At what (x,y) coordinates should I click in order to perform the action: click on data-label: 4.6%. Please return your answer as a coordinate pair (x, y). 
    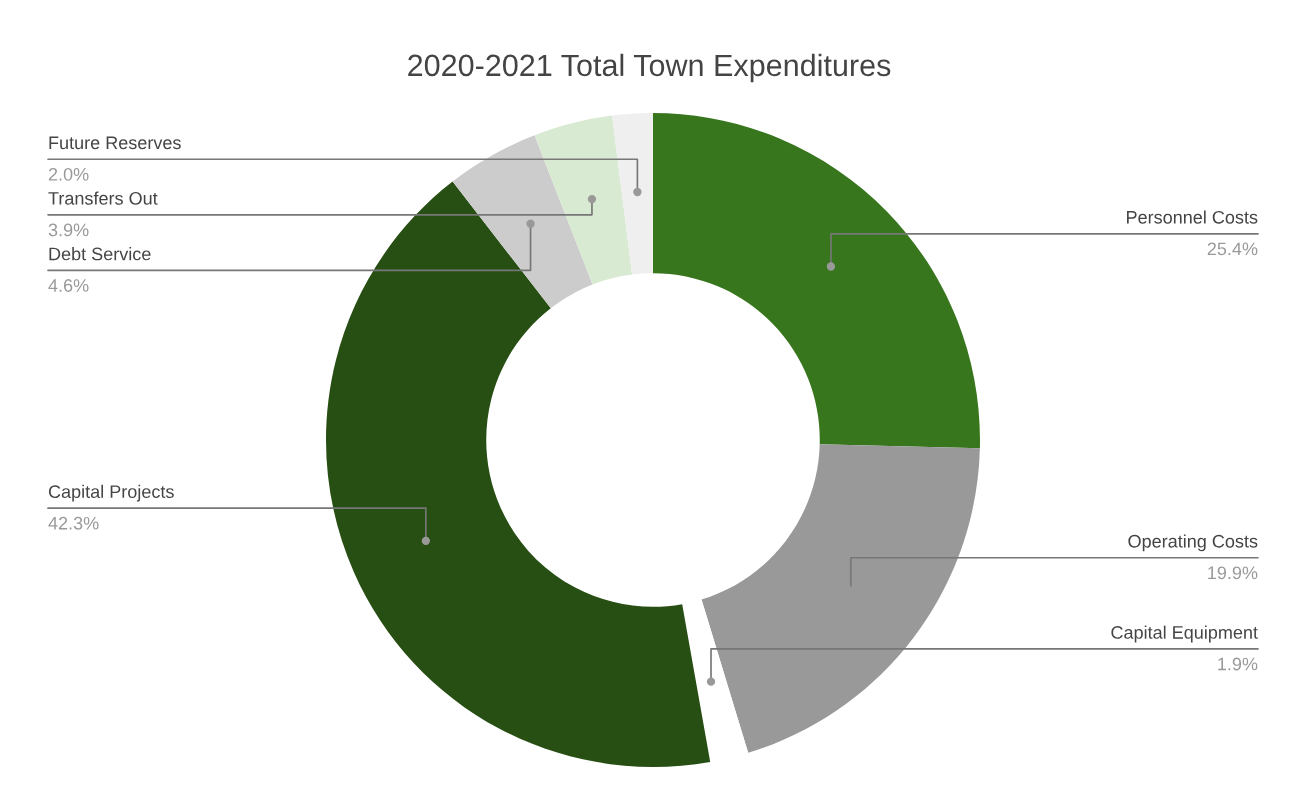
    Looking at the image, I should click on (68, 285).